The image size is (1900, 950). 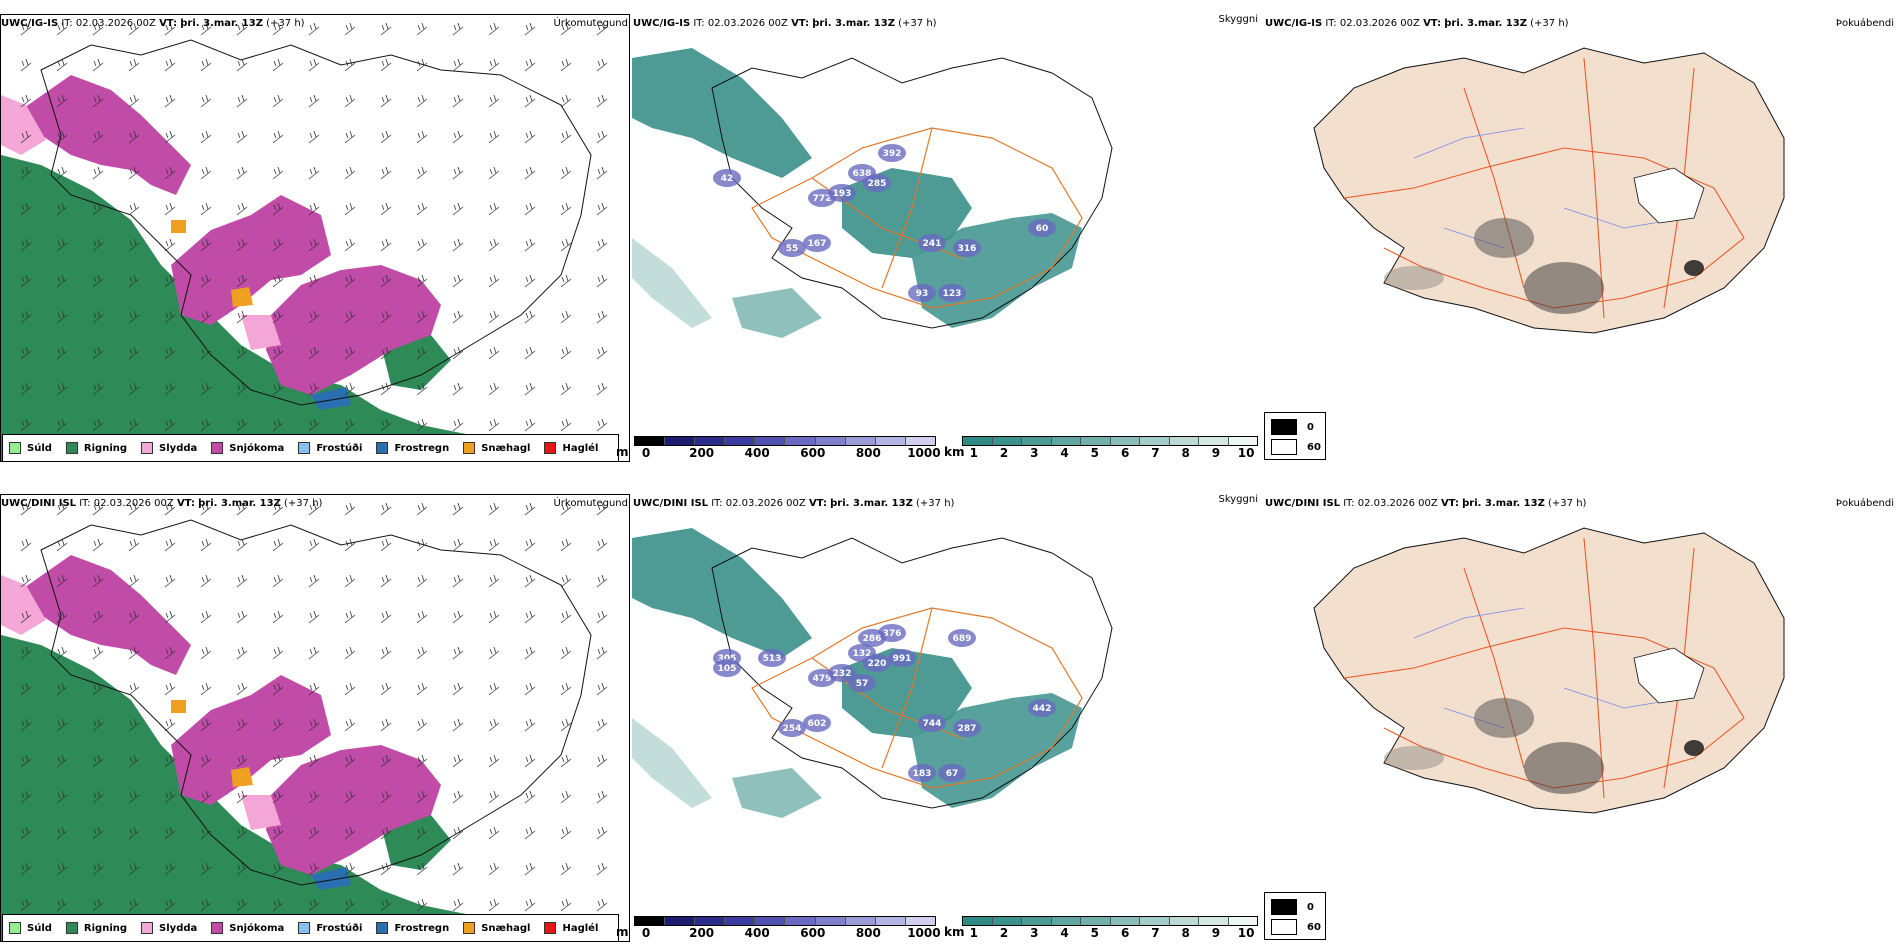 I want to click on coastline, so click(x=316, y=702).